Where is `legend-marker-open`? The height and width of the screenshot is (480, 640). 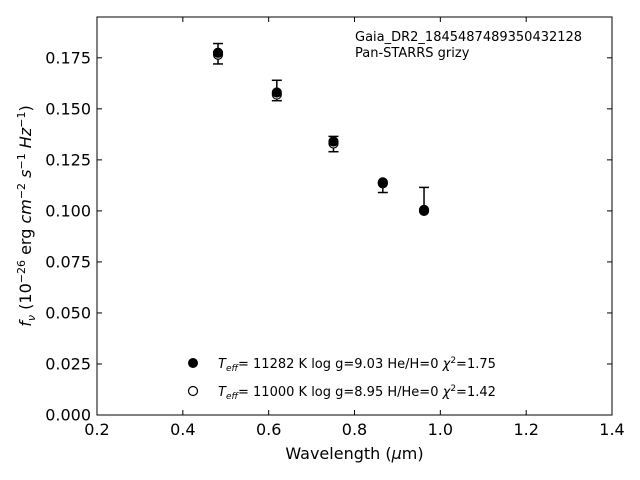 legend-marker-open is located at coordinates (193, 391).